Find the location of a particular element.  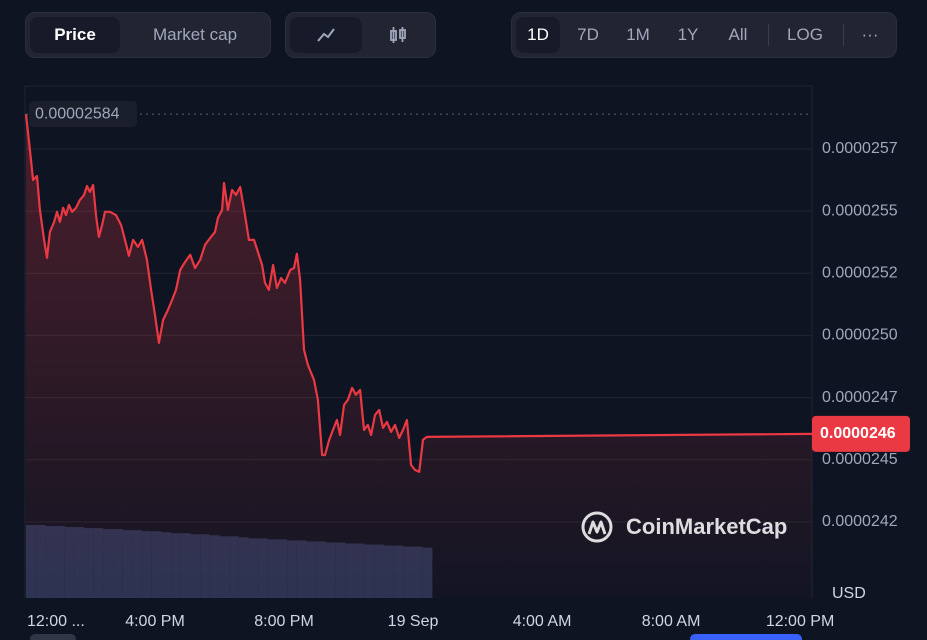

watermark: CoinMarketCap is located at coordinates (684, 527).